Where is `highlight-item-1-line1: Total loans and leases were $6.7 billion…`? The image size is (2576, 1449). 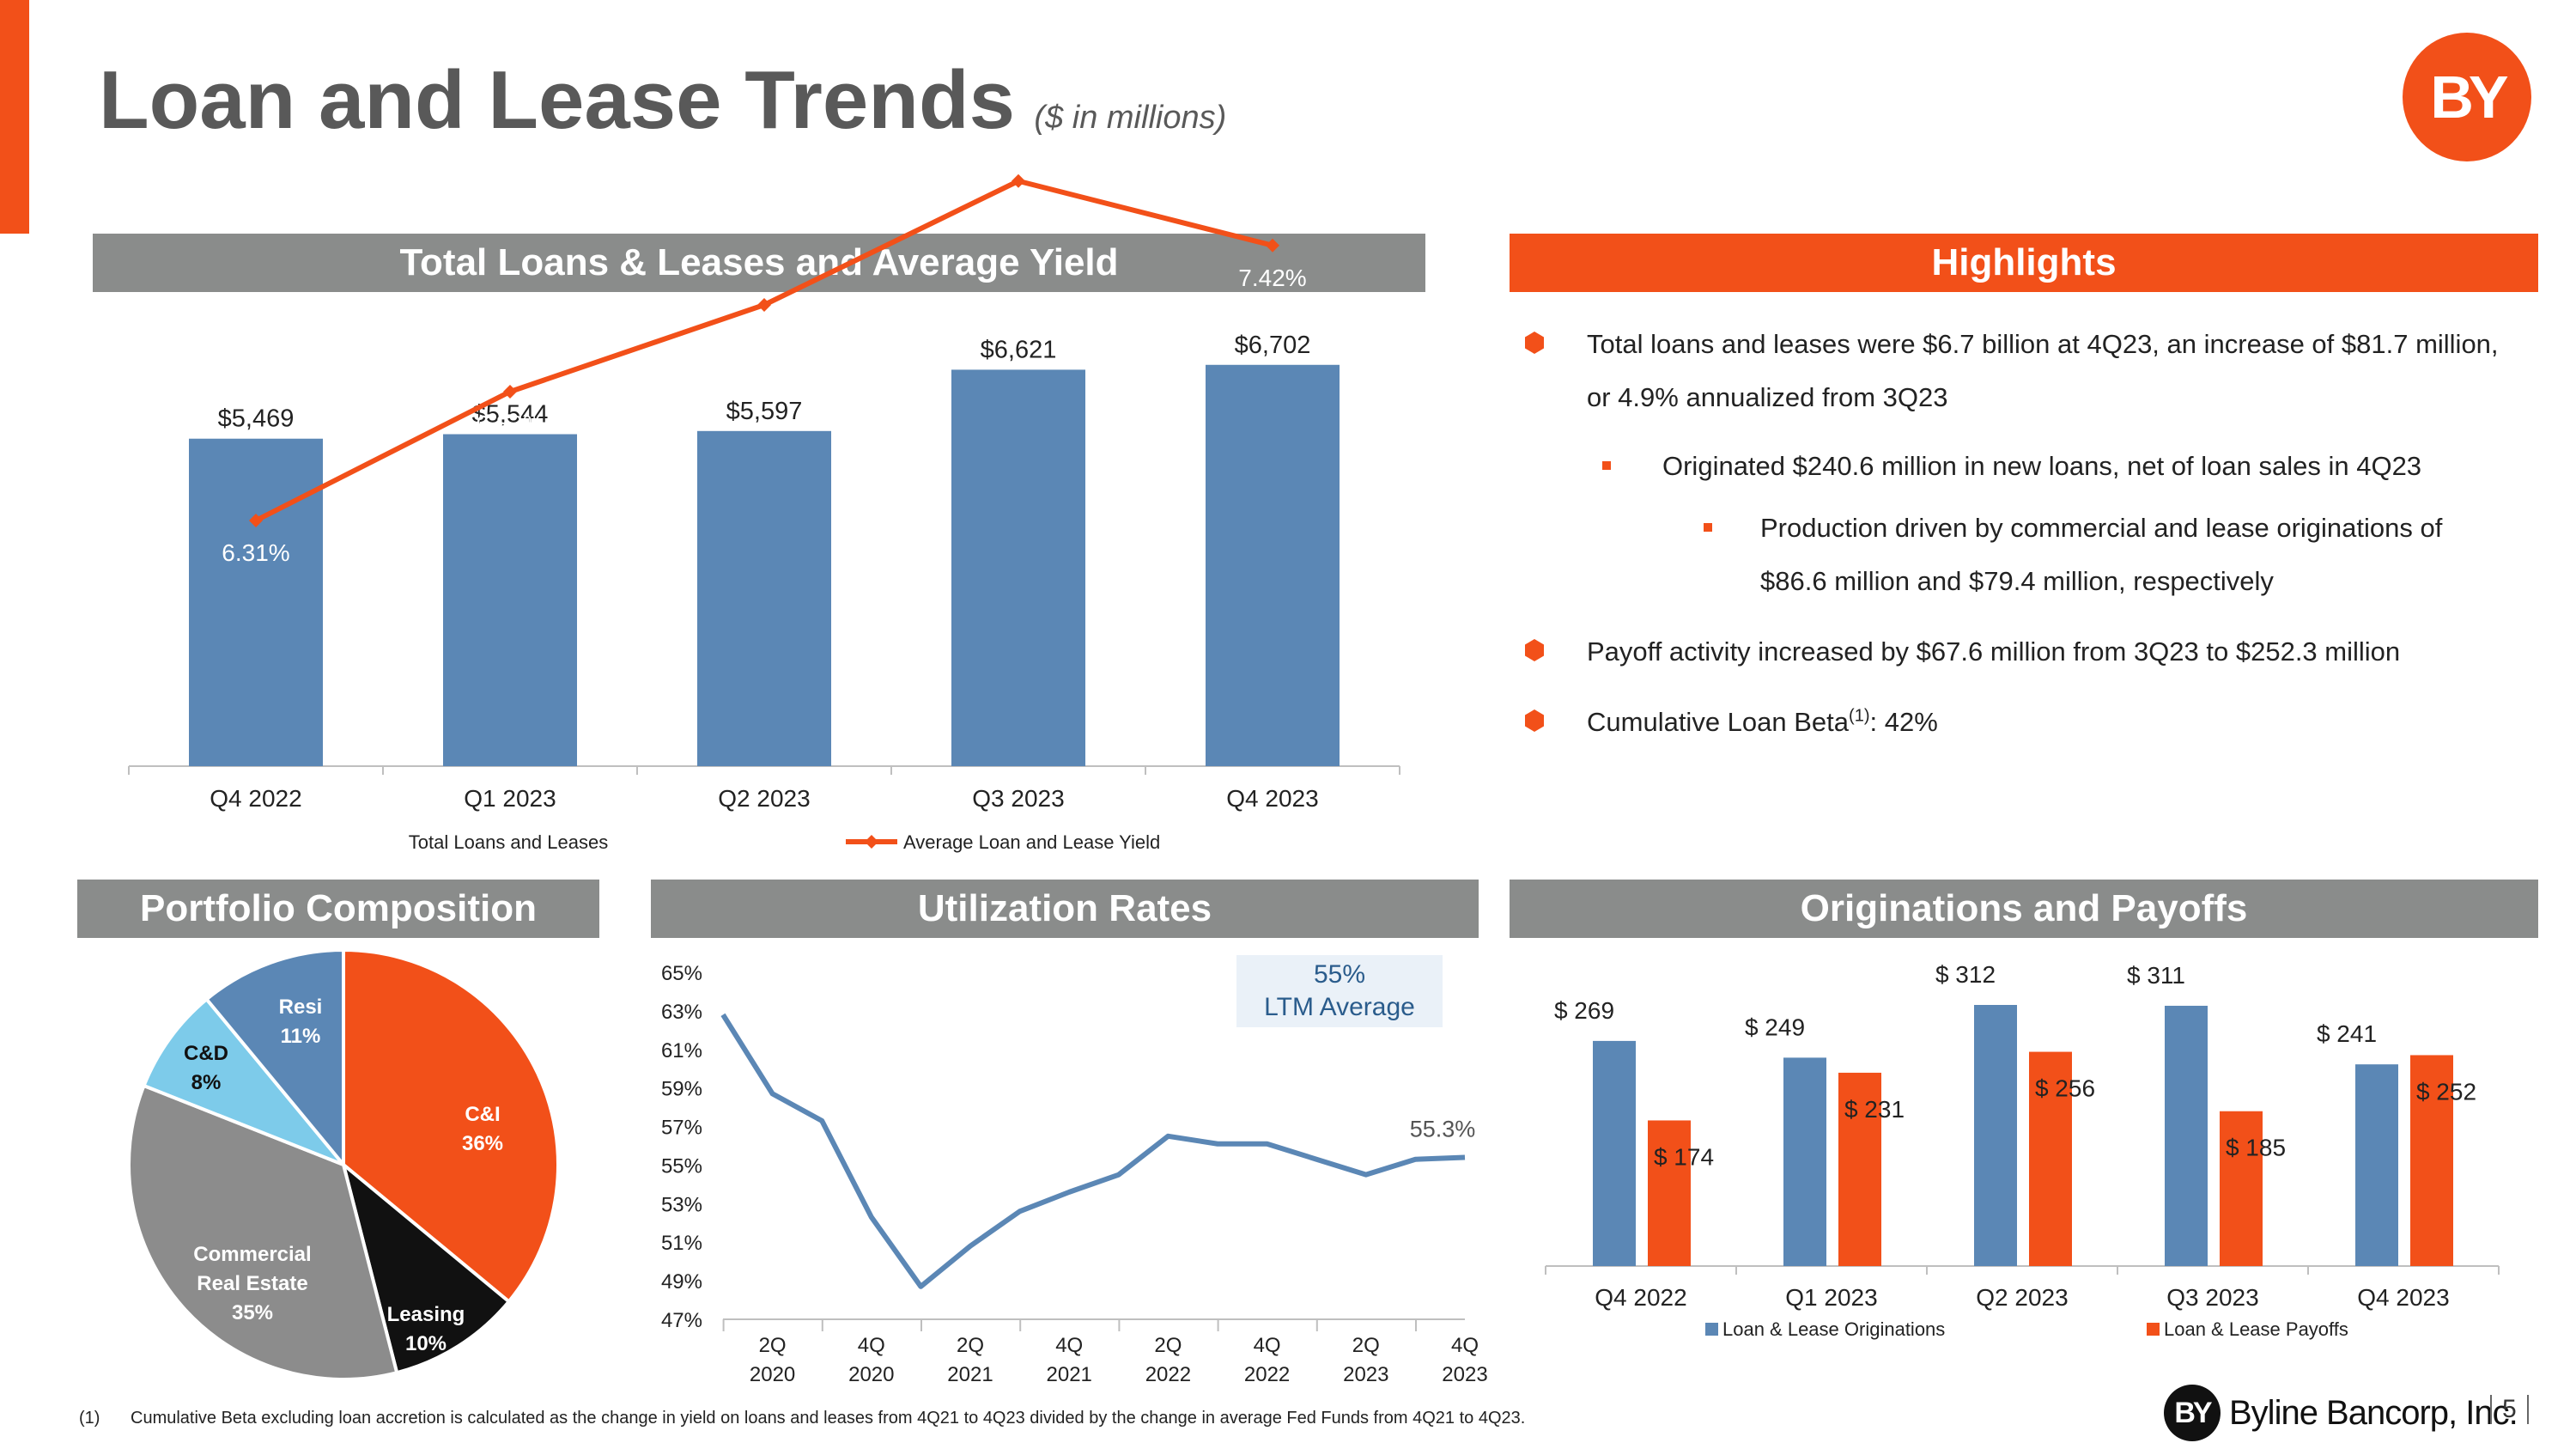
highlight-item-1-line1: Total loans and leases were $6.7 billion… is located at coordinates (2043, 344).